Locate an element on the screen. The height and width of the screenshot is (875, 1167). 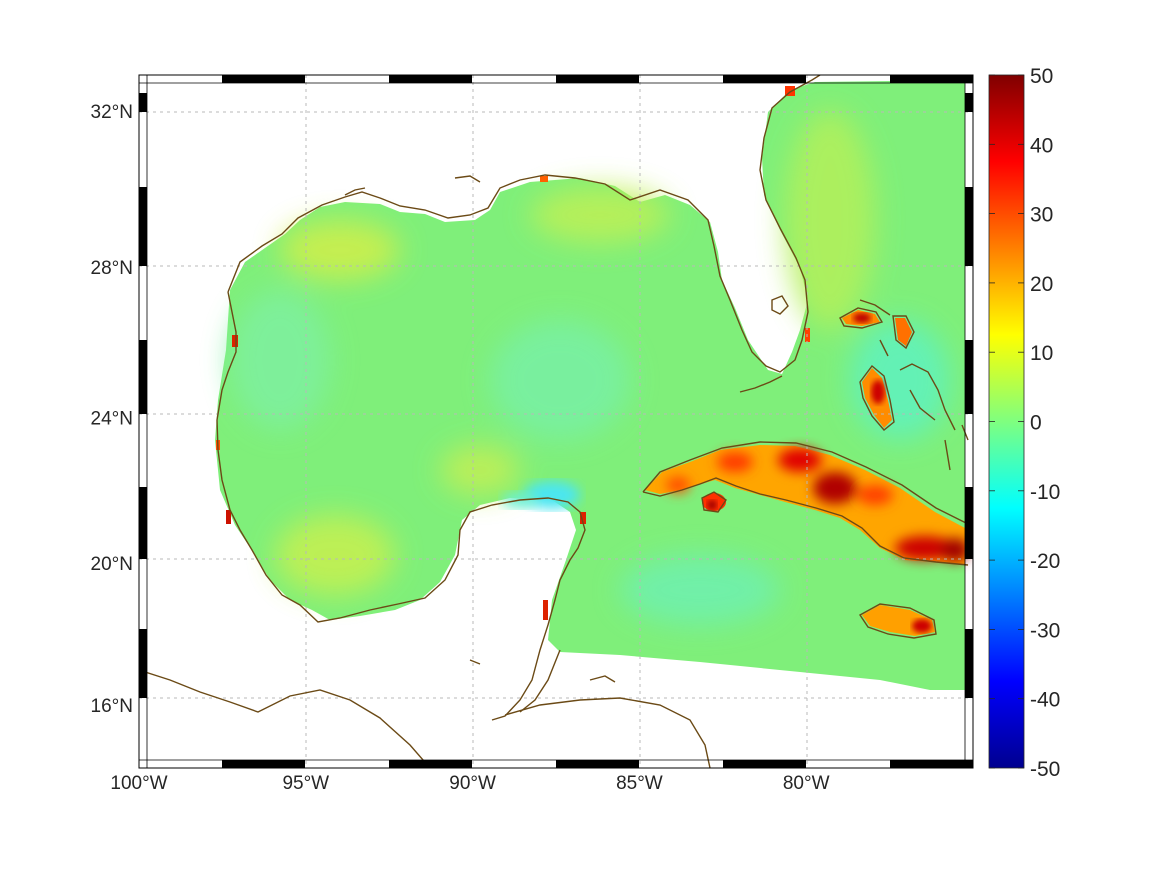
cuba-hotspot-camaguey is located at coordinates (835, 488).